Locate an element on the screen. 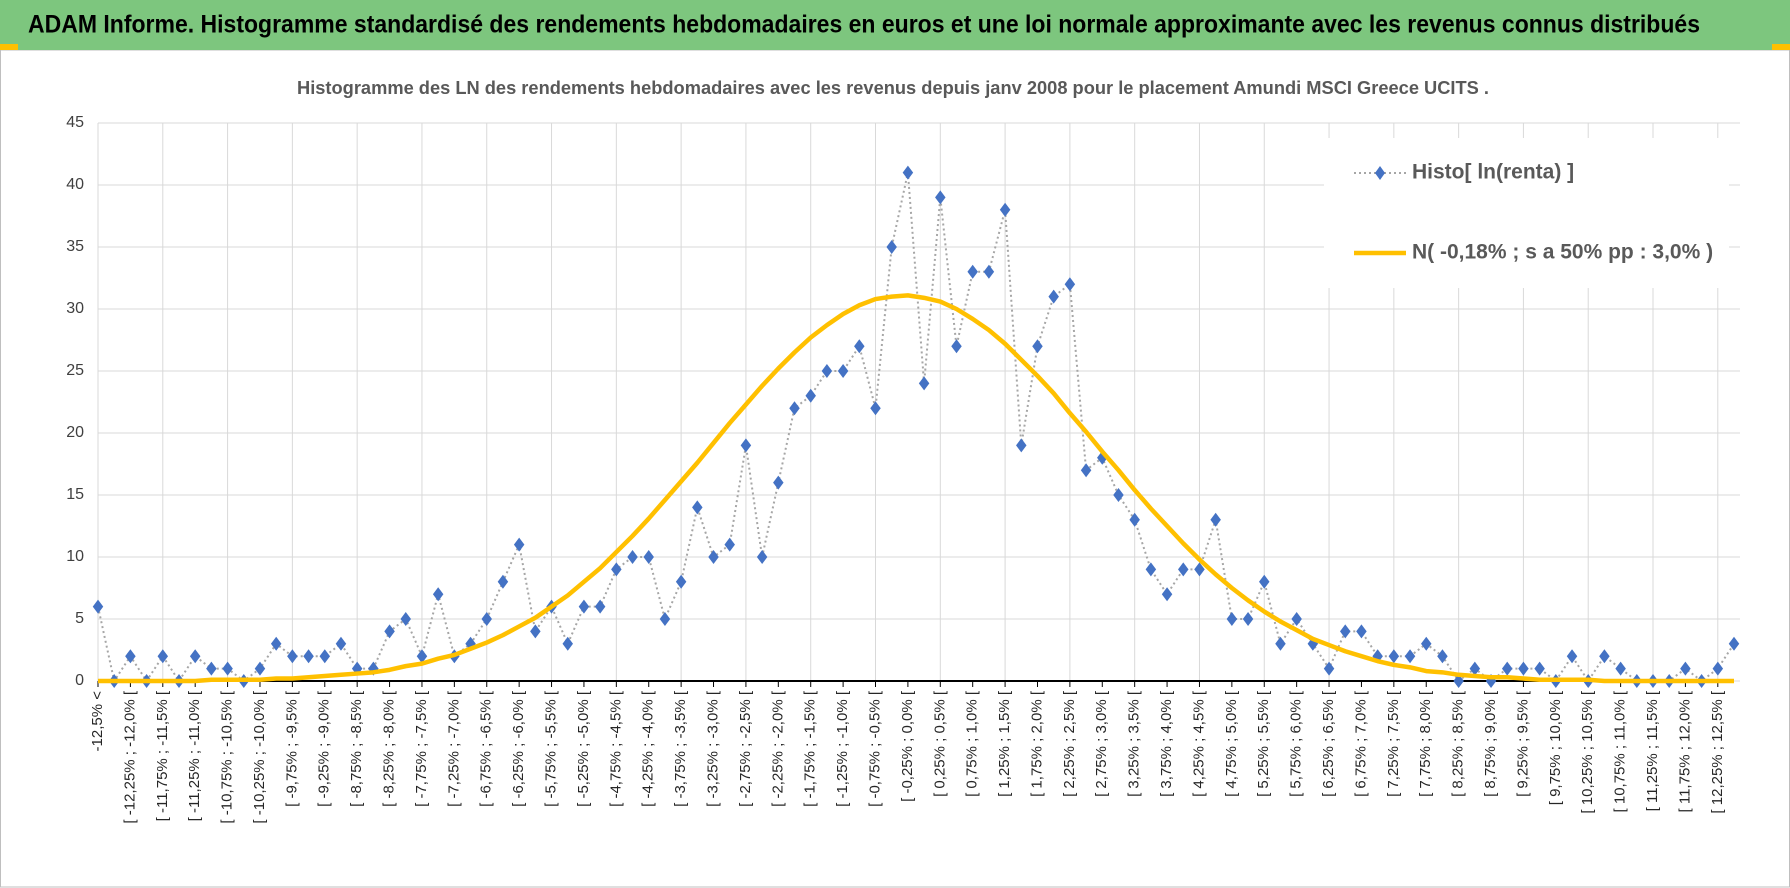  x-tick-label: [ -5,25% ; -5,0% [ is located at coordinates (583, 748).